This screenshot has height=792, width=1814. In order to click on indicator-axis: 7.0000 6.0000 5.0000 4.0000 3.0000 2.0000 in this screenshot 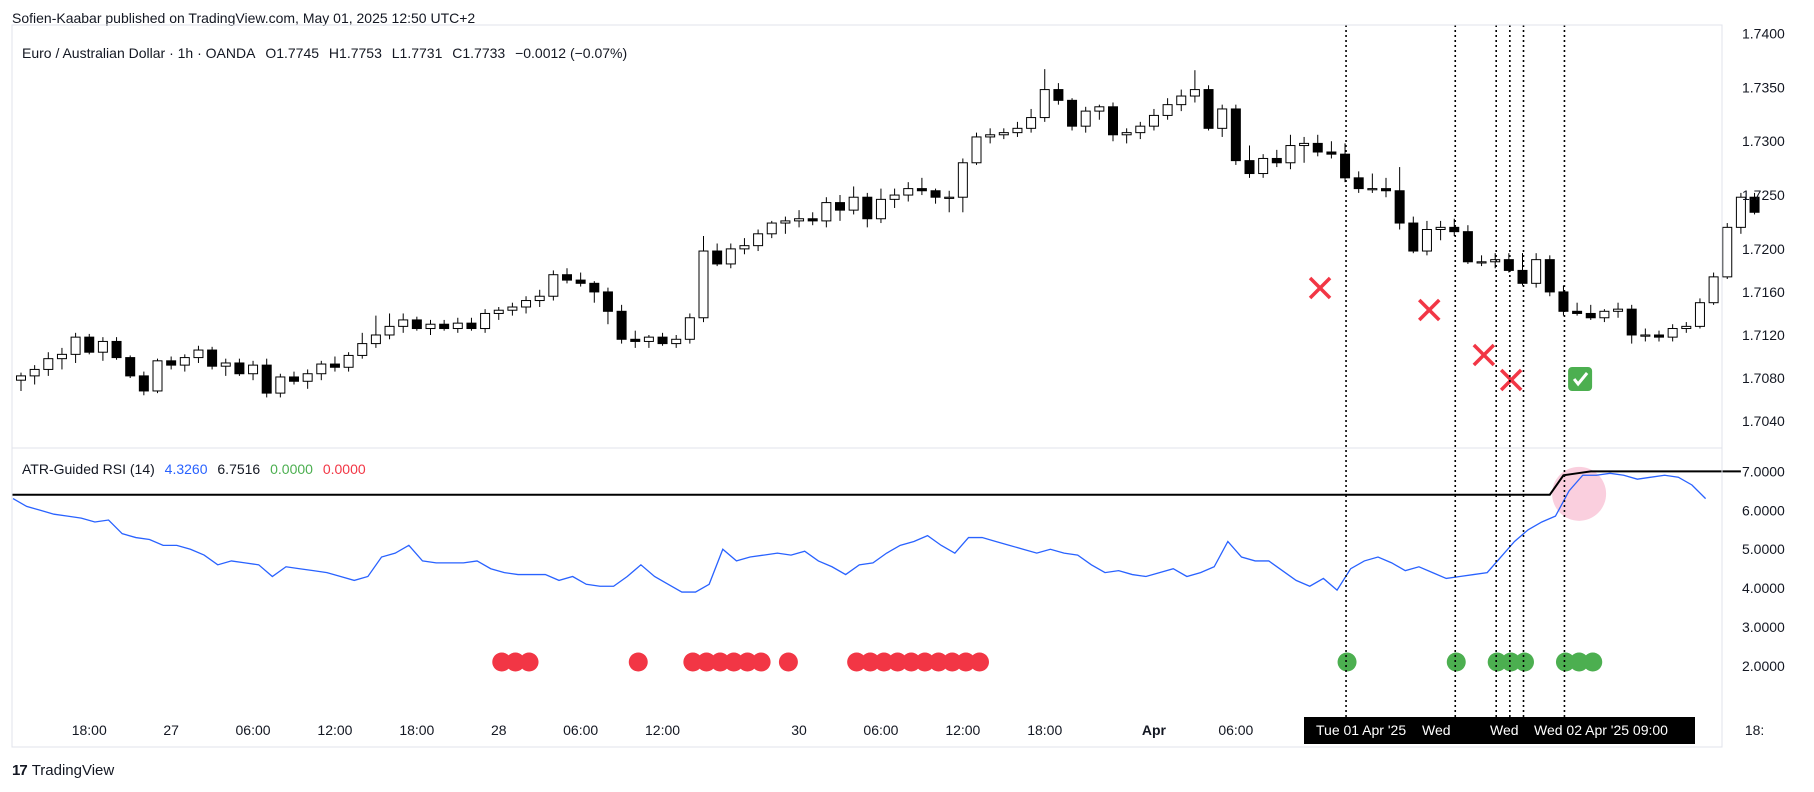, I will do `click(1763, 568)`.